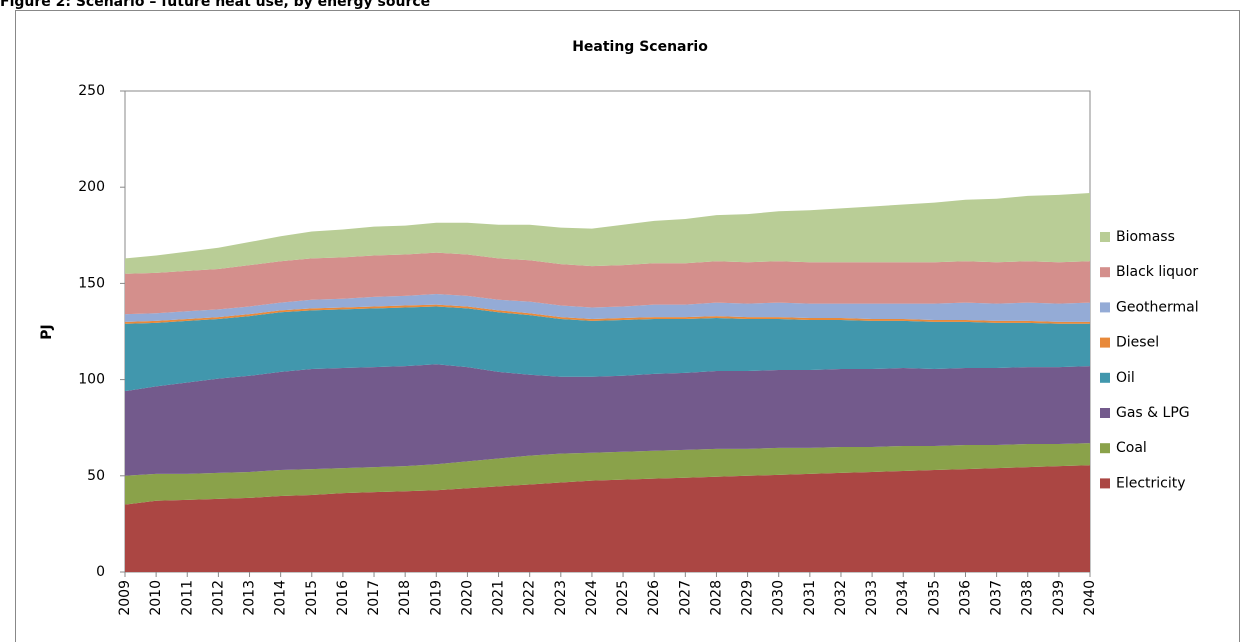 The height and width of the screenshot is (642, 1241). I want to click on x-tick-label: 2015, so click(312, 598).